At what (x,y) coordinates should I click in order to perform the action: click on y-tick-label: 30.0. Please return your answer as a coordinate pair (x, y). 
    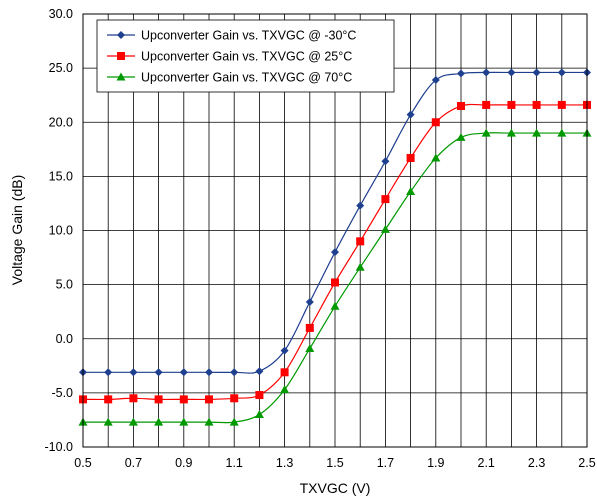
    Looking at the image, I should click on (61, 14).